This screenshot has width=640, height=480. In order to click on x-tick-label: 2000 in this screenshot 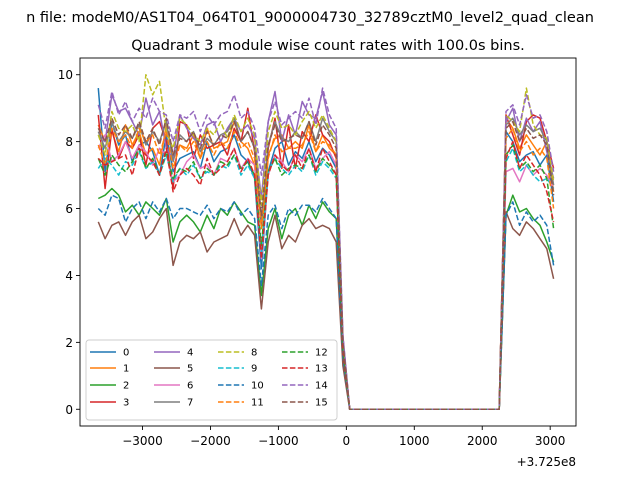, I will do `click(482, 441)`.